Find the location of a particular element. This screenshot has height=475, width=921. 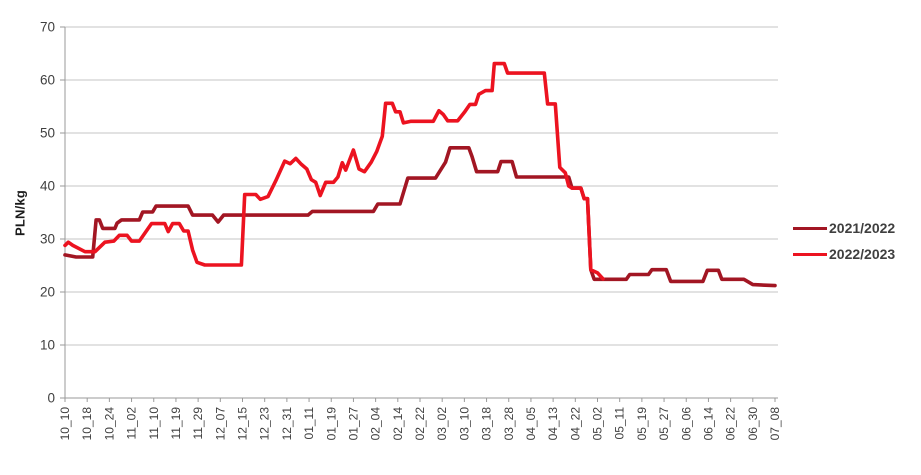

x-tick-label-10_18: 10_18 is located at coordinates (87, 424).